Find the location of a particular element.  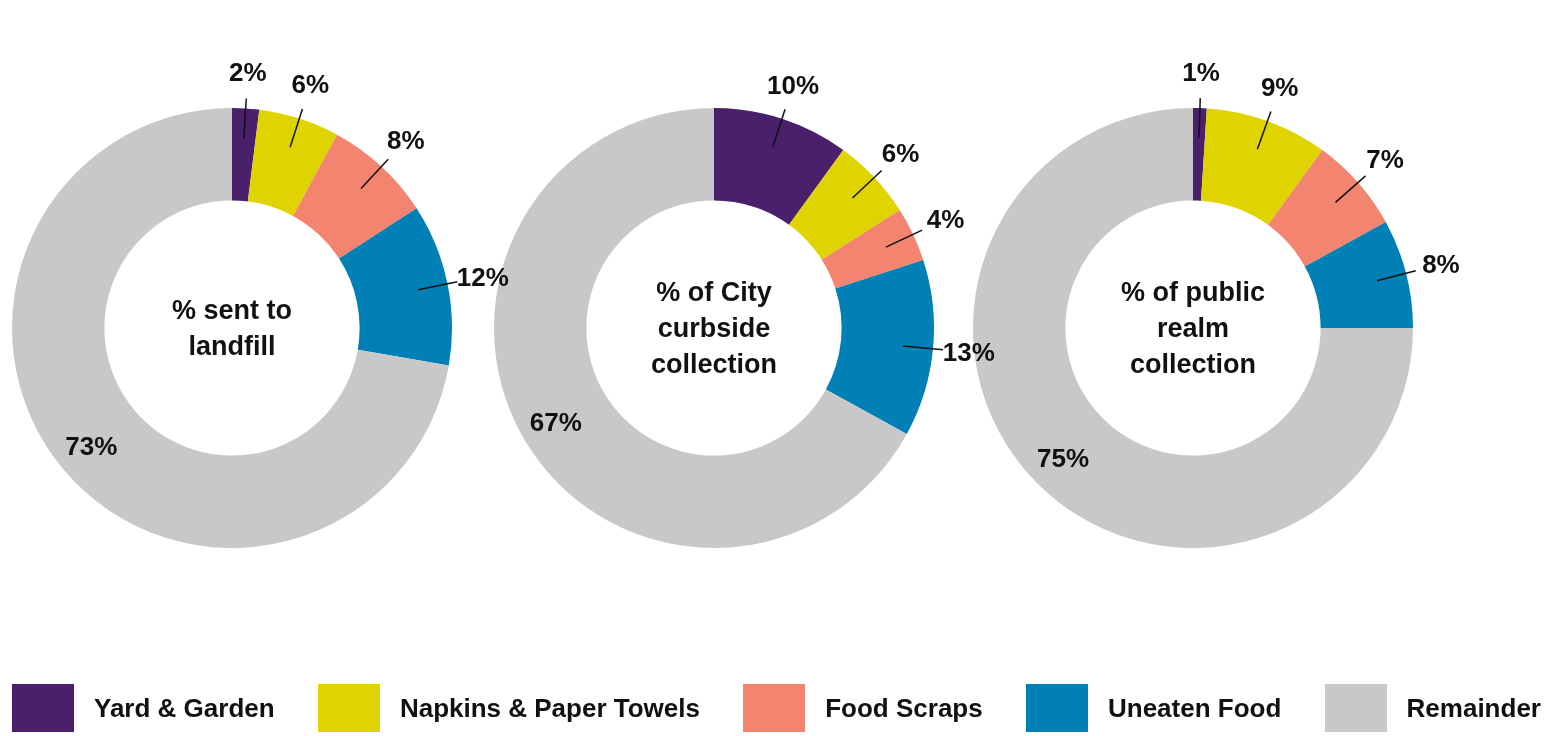

text: % of public realm collection is located at coordinates (1193, 328).